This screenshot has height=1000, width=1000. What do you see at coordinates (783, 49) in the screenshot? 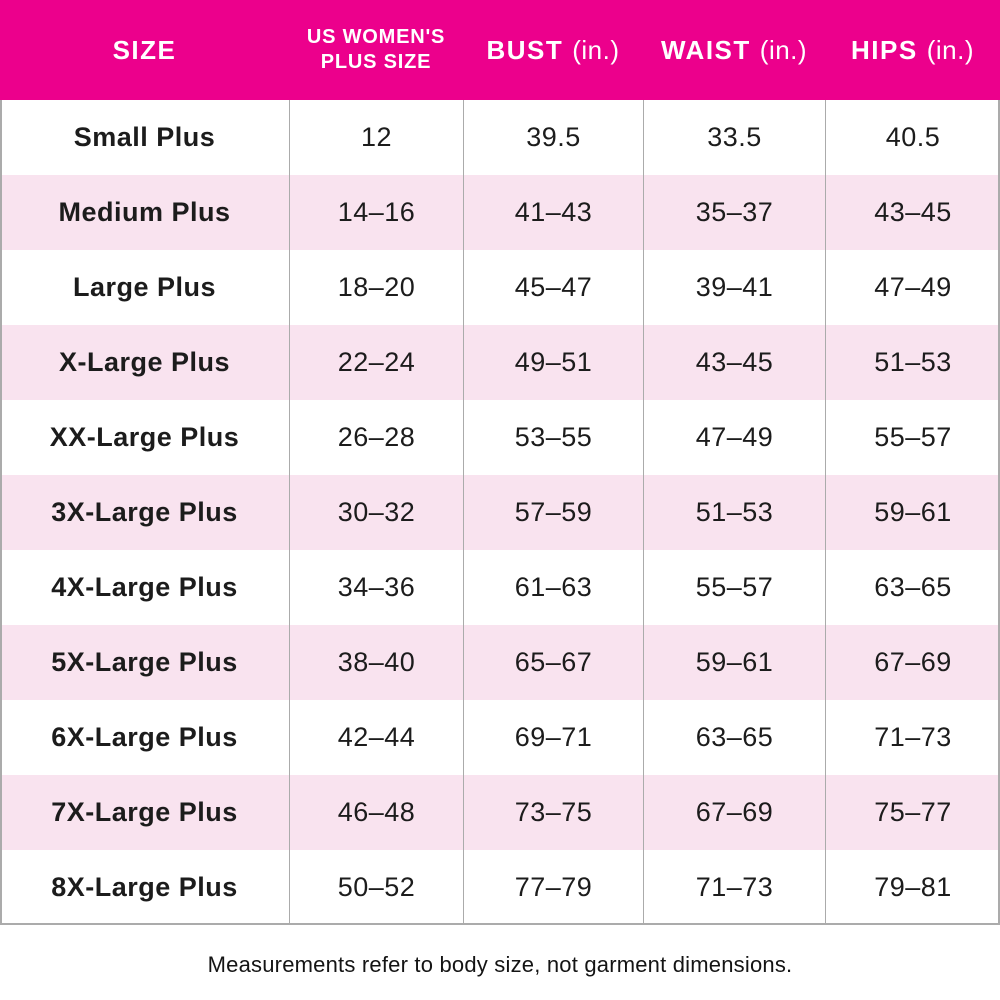
I see `col-header-waist-unit: (in.)` at bounding box center [783, 49].